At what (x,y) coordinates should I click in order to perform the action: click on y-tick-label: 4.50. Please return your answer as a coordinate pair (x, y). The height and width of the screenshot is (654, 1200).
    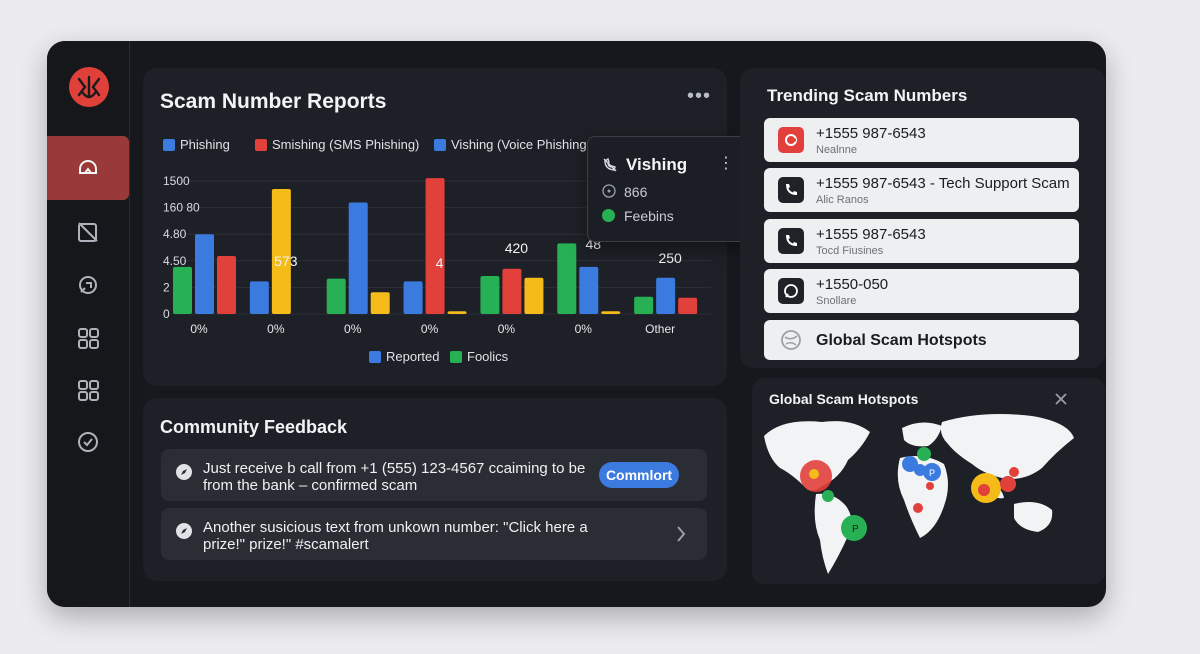
    Looking at the image, I should click on (175, 261).